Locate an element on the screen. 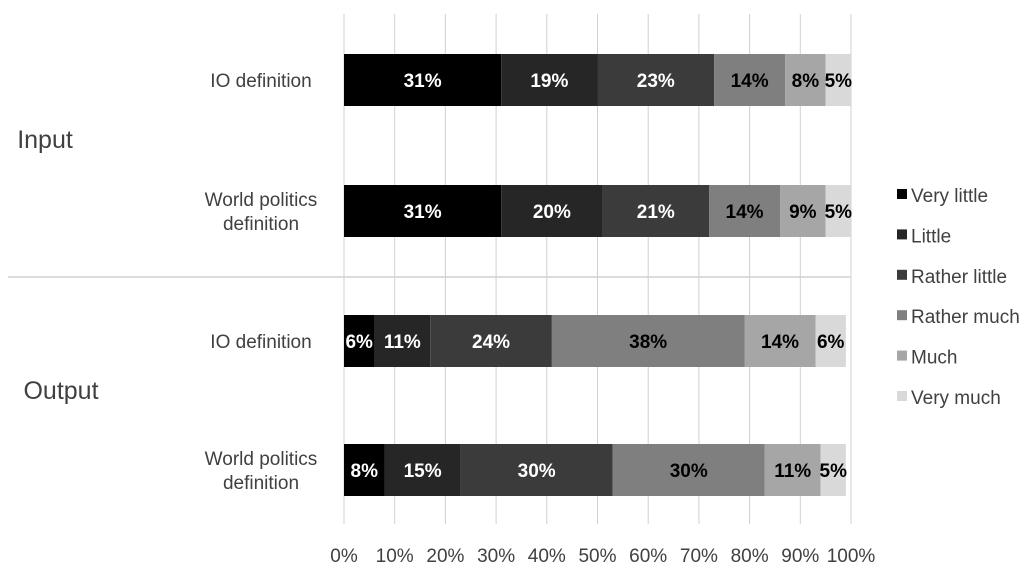 The image size is (1034, 569). data-label: 9% is located at coordinates (803, 212).